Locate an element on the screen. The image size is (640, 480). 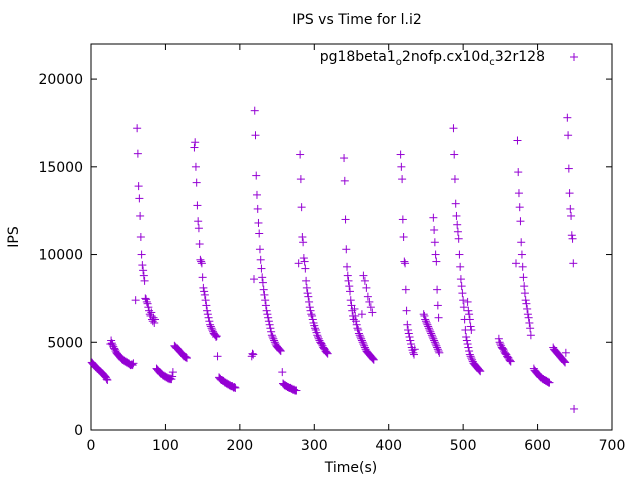
legend: pg18beta1o2nofp.cx10dc32r128 is located at coordinates (449, 58).